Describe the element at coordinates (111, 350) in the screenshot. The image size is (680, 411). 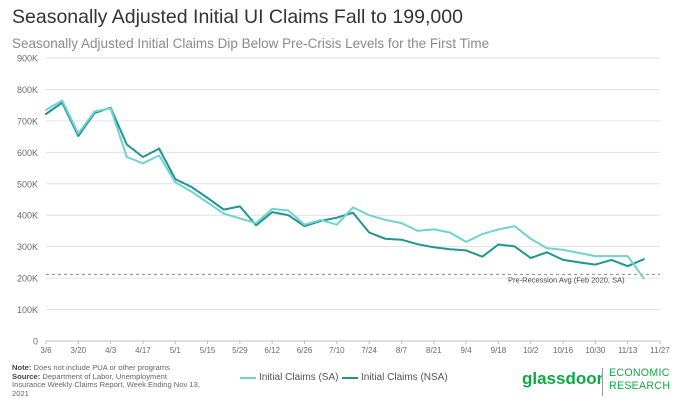
I see `x-tick-label: 4/3` at that location.